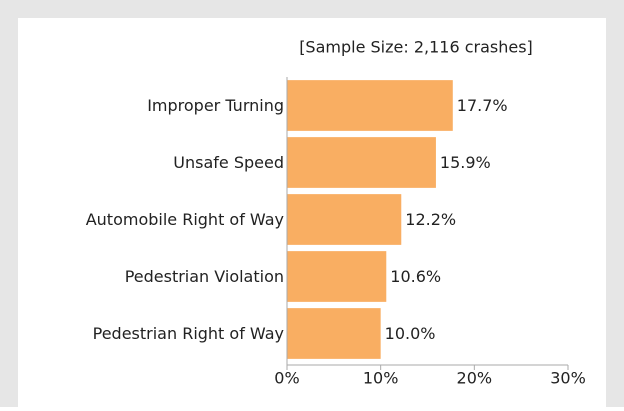 Image resolution: width=624 pixels, height=411 pixels. I want to click on x-tick-label: 10%, so click(381, 378).